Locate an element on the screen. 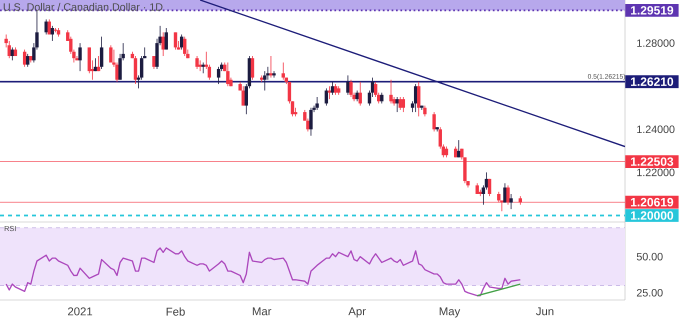  y-tick-label: 50.00 is located at coordinates (649, 256).